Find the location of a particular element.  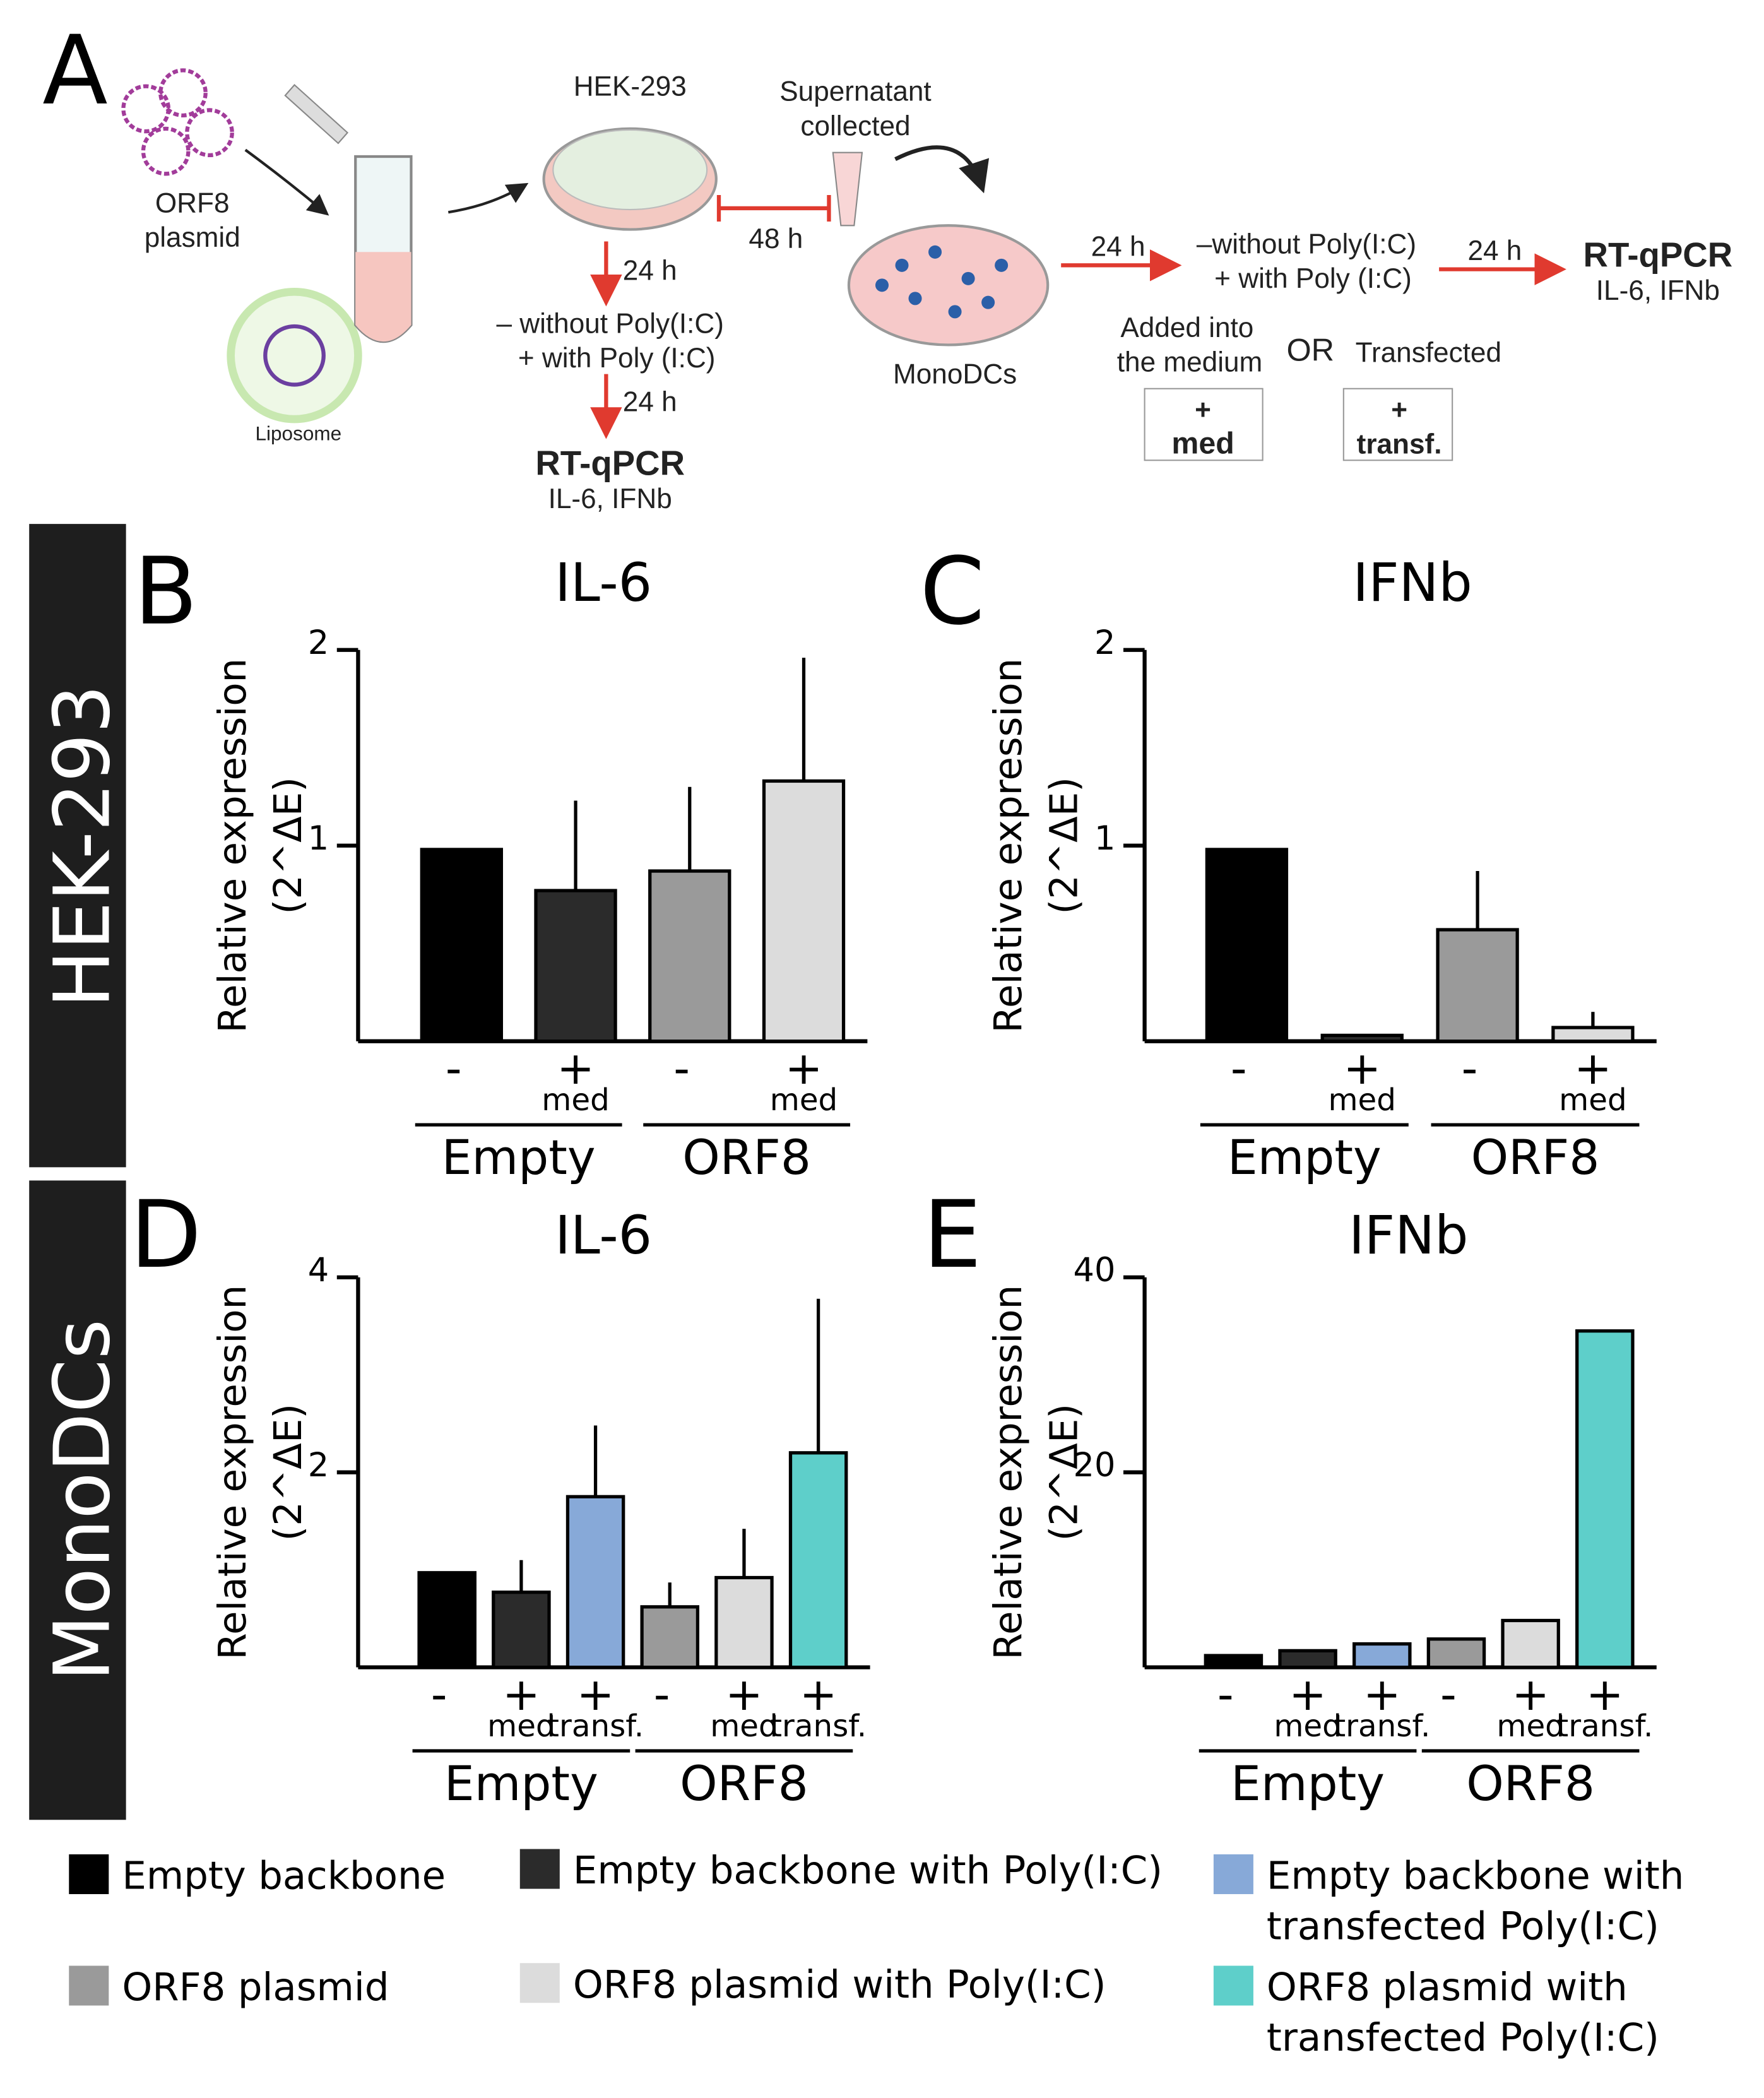

transf-box is located at coordinates (1397, 425).